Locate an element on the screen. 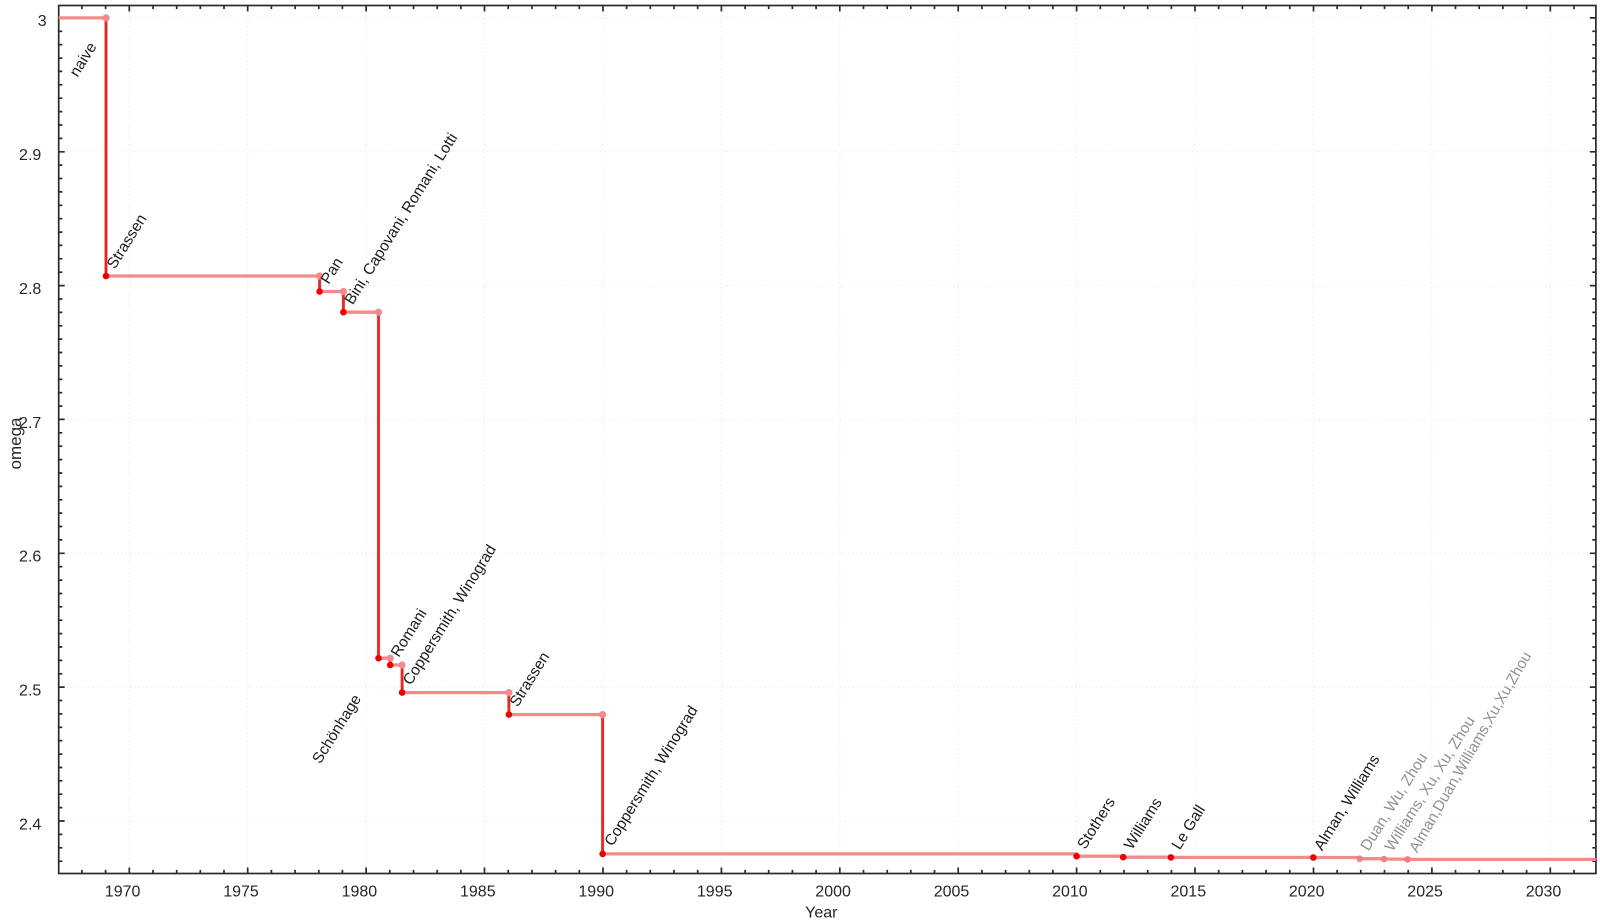 This screenshot has height=920, width=1600. svg-text: 3 is located at coordinates (42, 21).